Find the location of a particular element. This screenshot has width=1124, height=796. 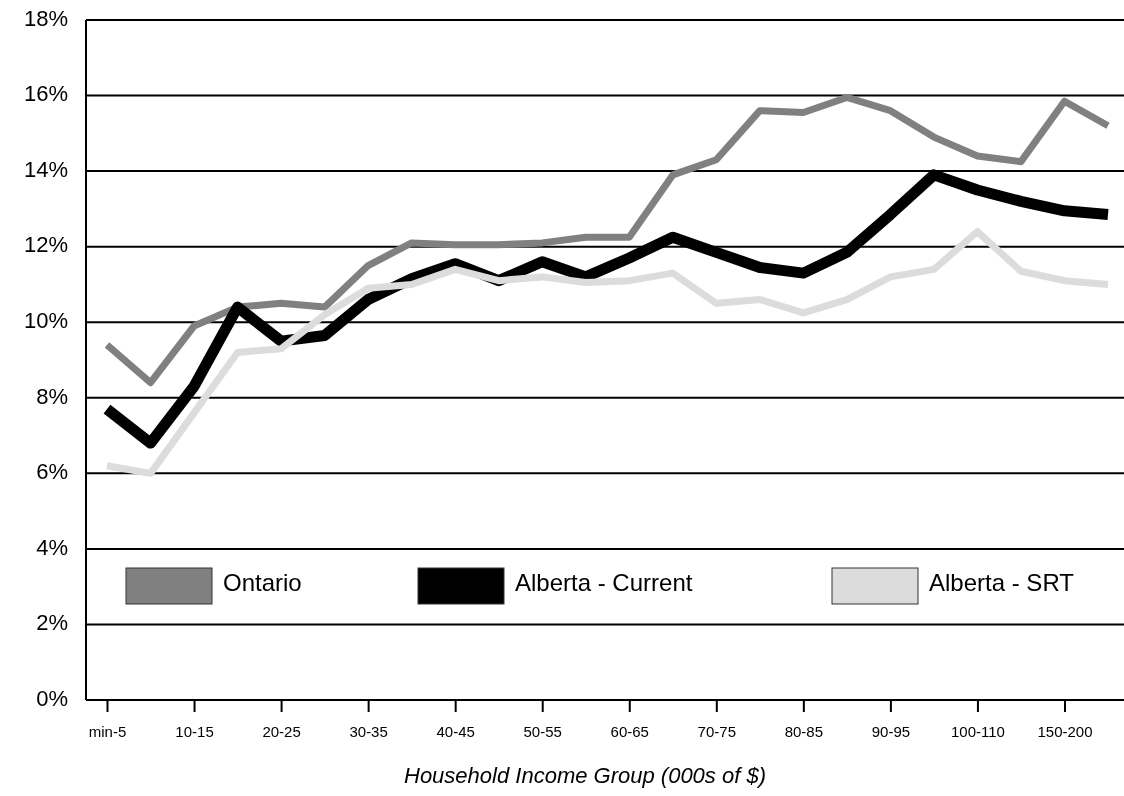

y-tick-label: 14% is located at coordinates (45, 169).